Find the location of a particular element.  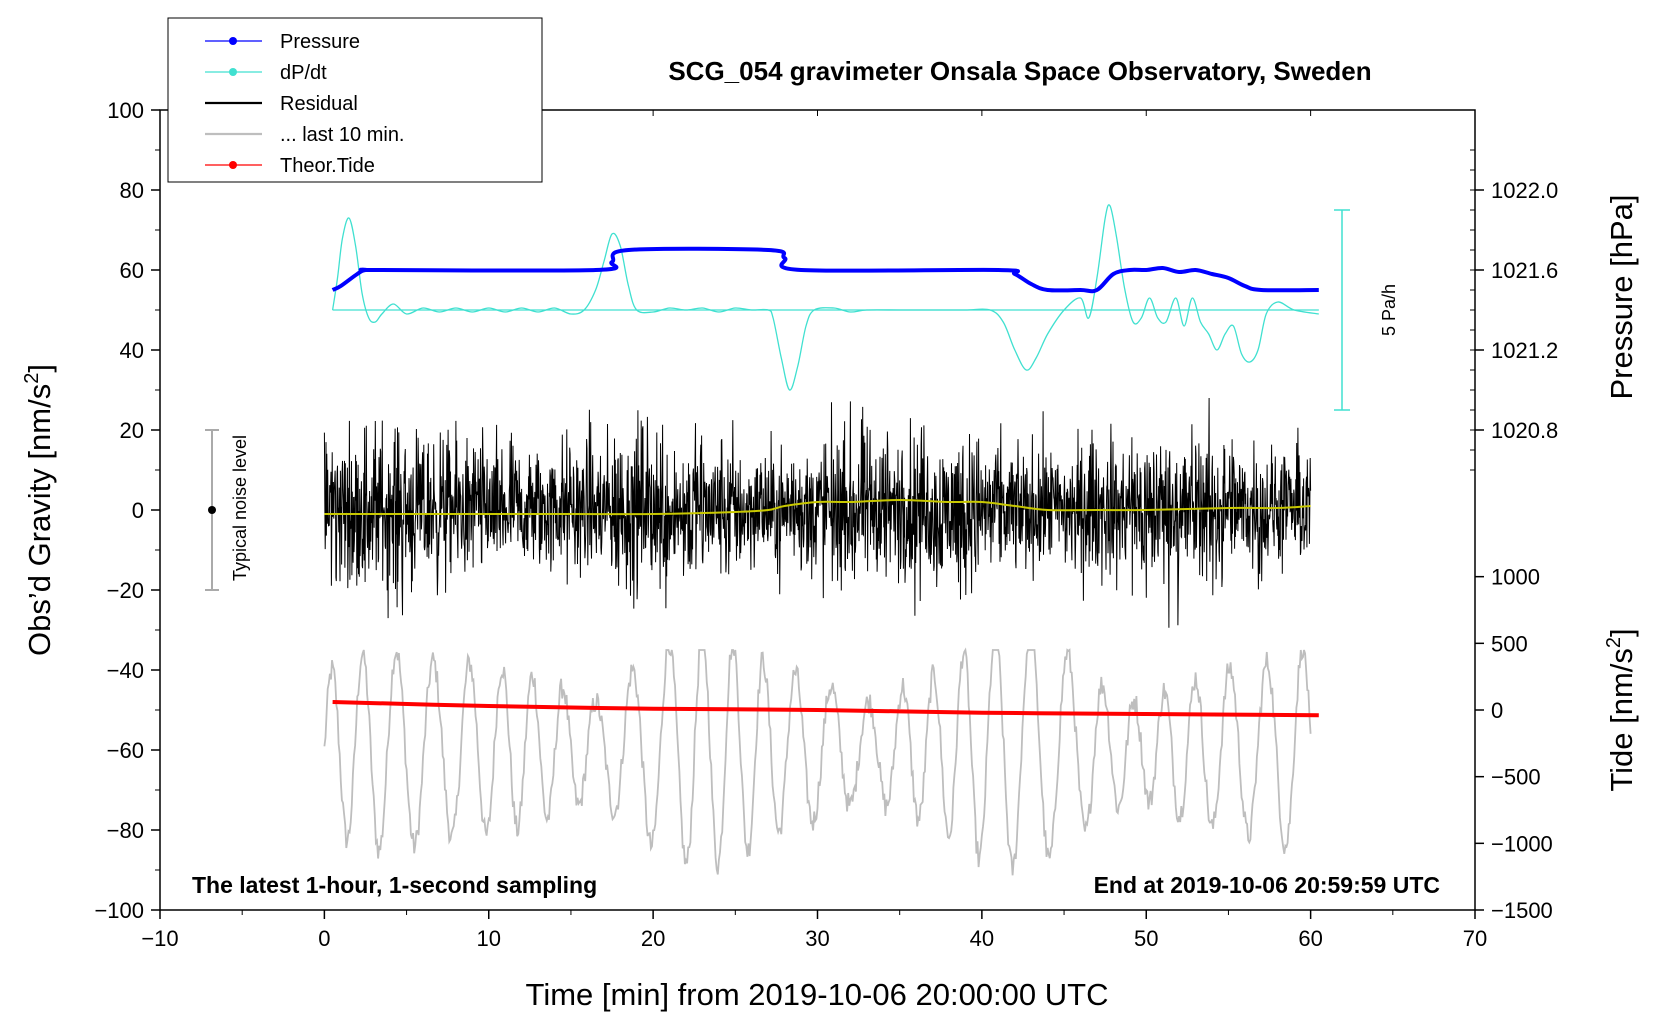

pressure-tick-label: 1020.8 is located at coordinates (1524, 430).